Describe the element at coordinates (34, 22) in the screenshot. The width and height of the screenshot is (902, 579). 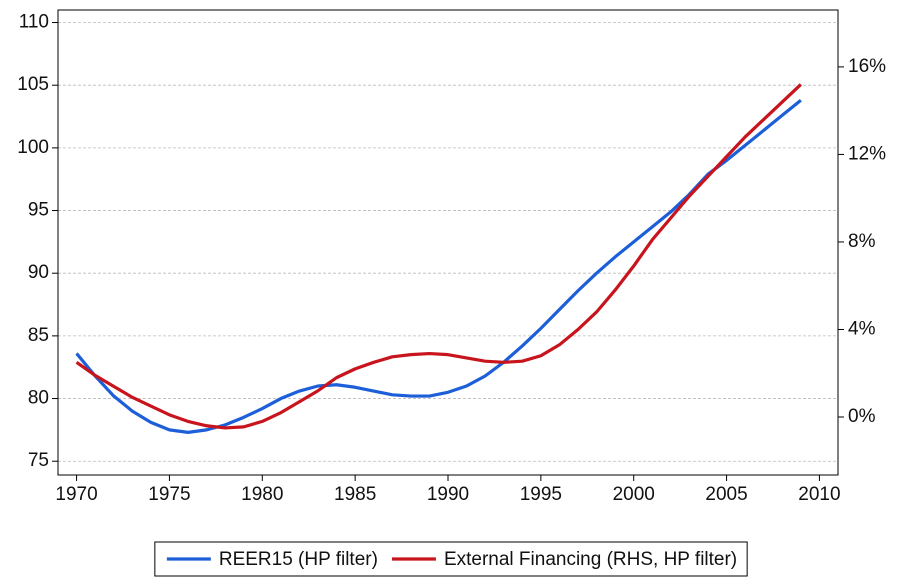
I see `y-tick-label: 110` at that location.